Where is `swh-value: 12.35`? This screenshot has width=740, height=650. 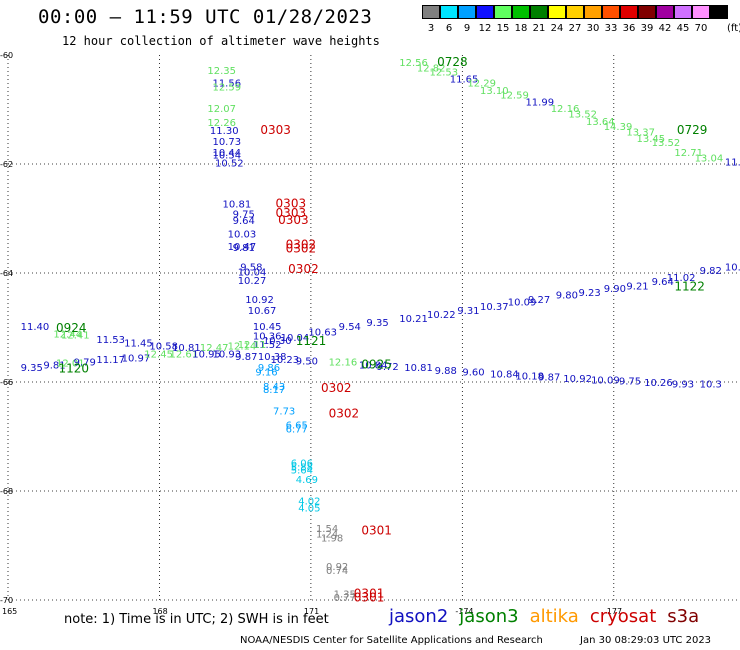
swh-value: 12.35 is located at coordinates (221, 71).